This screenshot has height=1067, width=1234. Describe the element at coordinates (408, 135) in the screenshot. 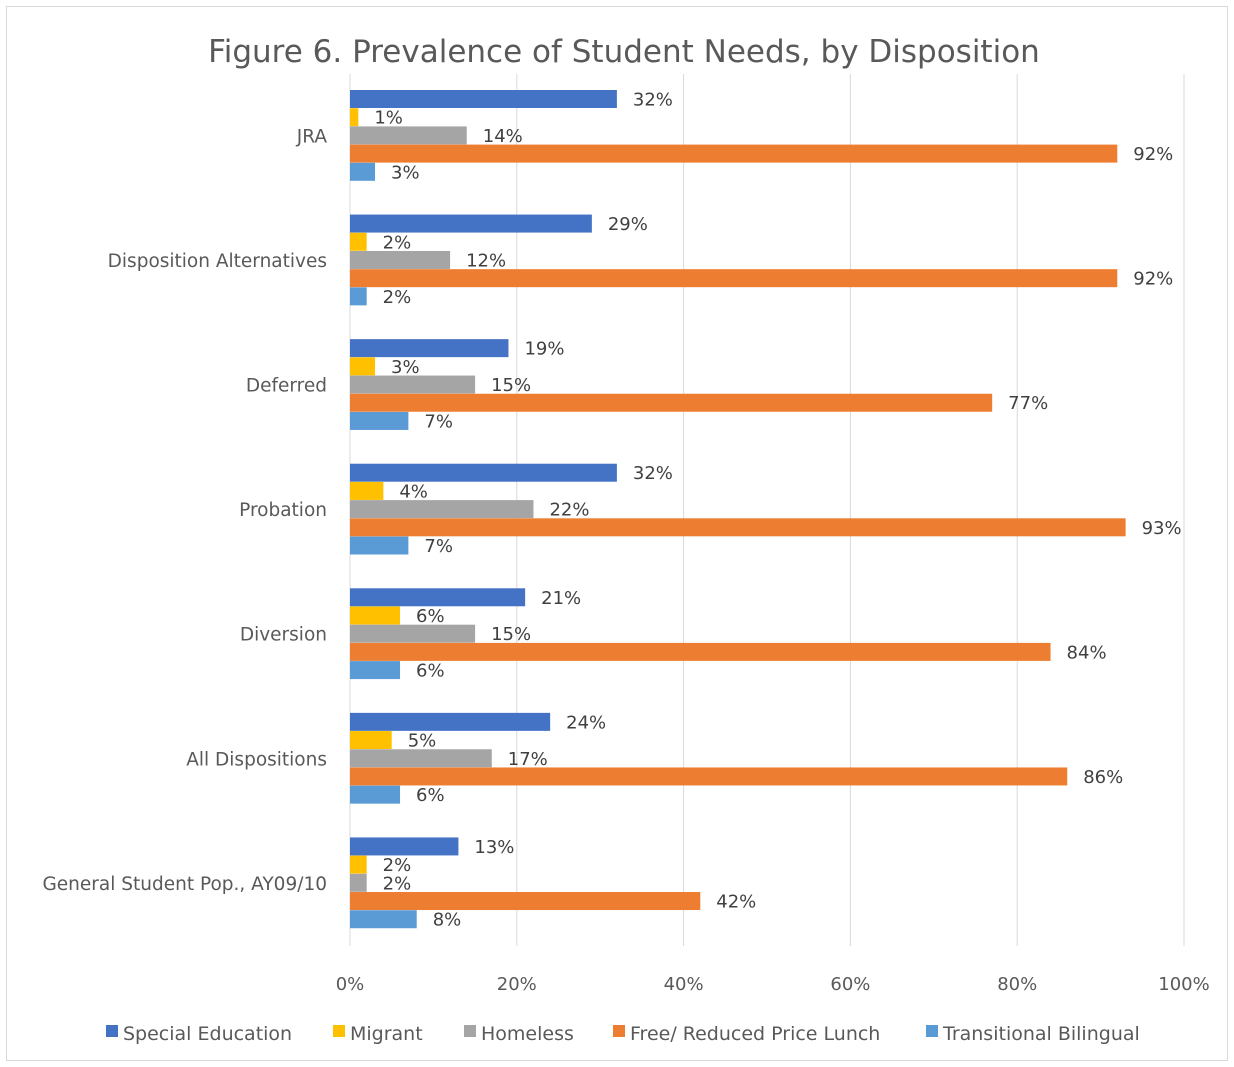

I see `bar-jra-homeless` at that location.